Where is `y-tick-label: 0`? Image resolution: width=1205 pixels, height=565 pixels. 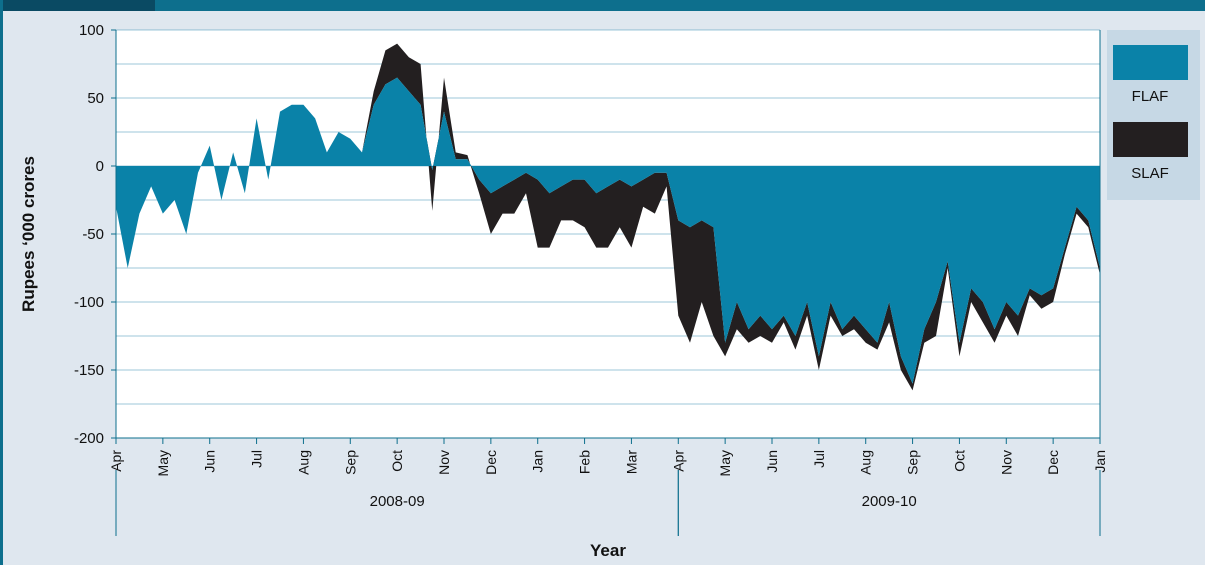 y-tick-label: 0 is located at coordinates (100, 166).